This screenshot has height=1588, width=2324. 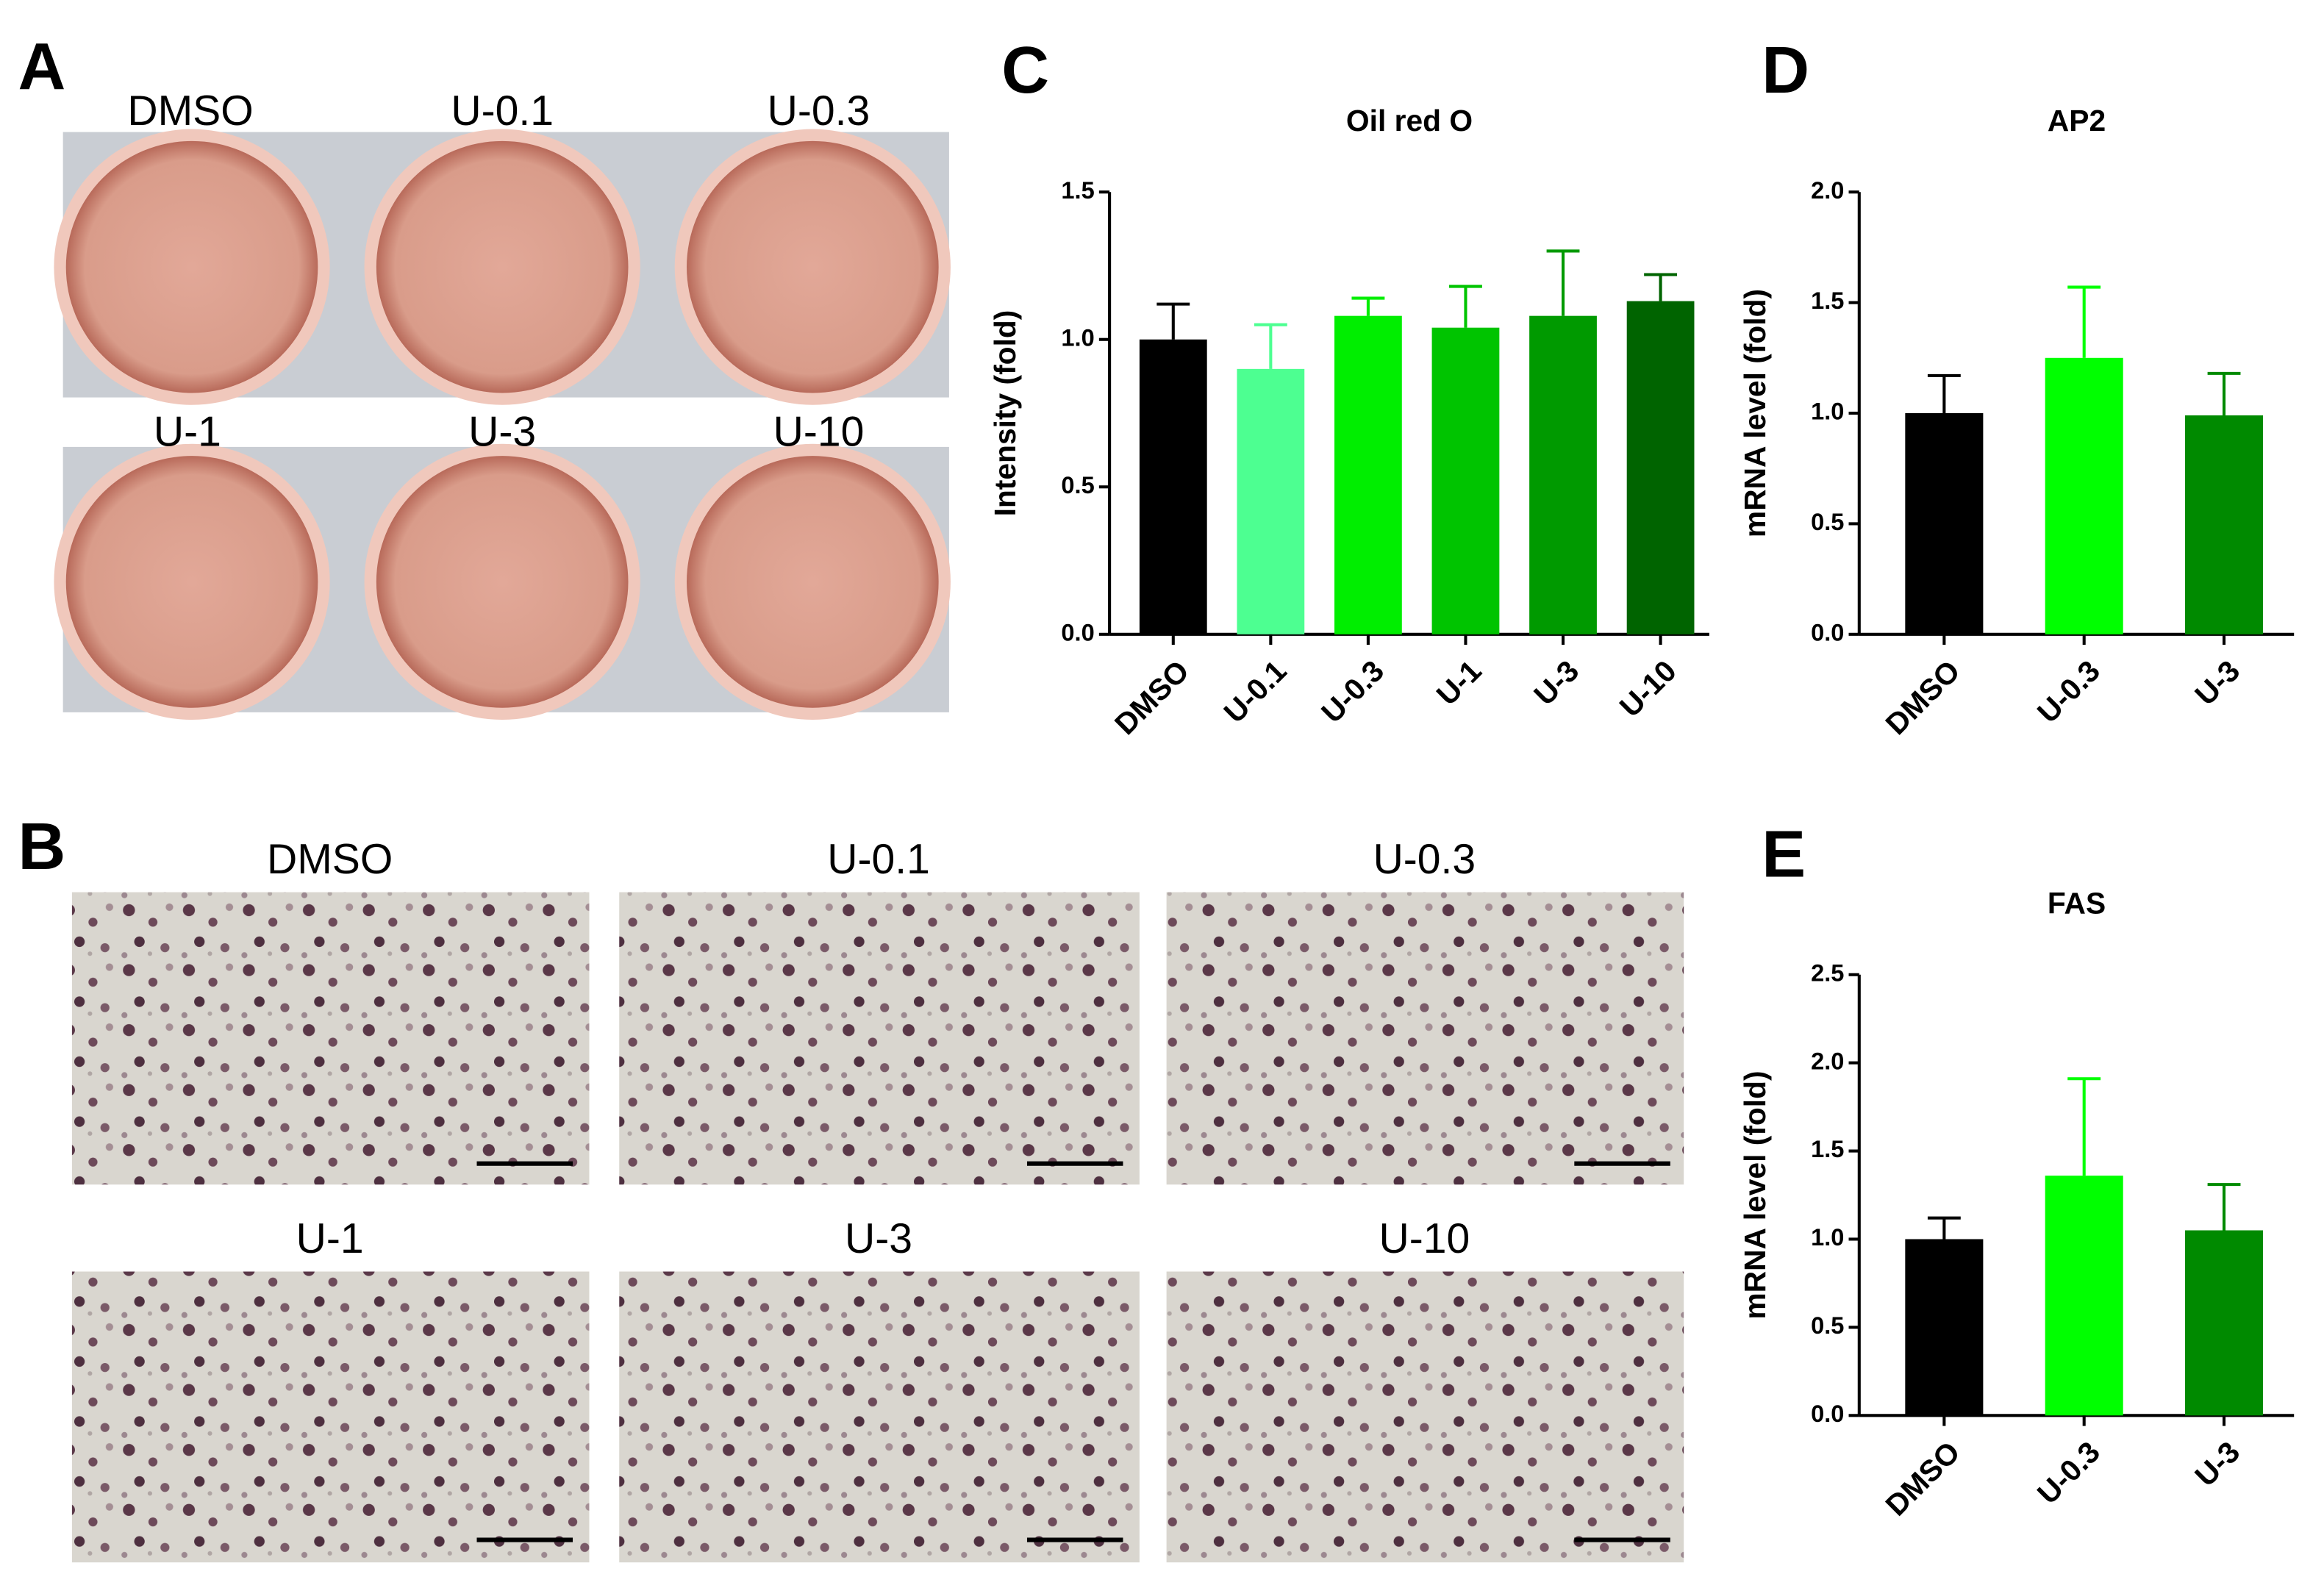 I want to click on x-tick-label: U-10, so click(x=1648, y=688).